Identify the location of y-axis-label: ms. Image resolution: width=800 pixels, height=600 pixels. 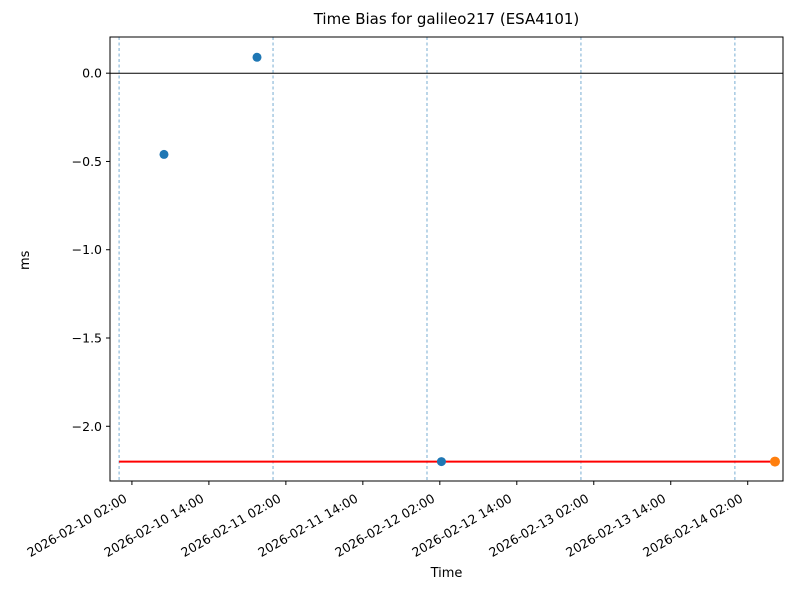
(25, 260).